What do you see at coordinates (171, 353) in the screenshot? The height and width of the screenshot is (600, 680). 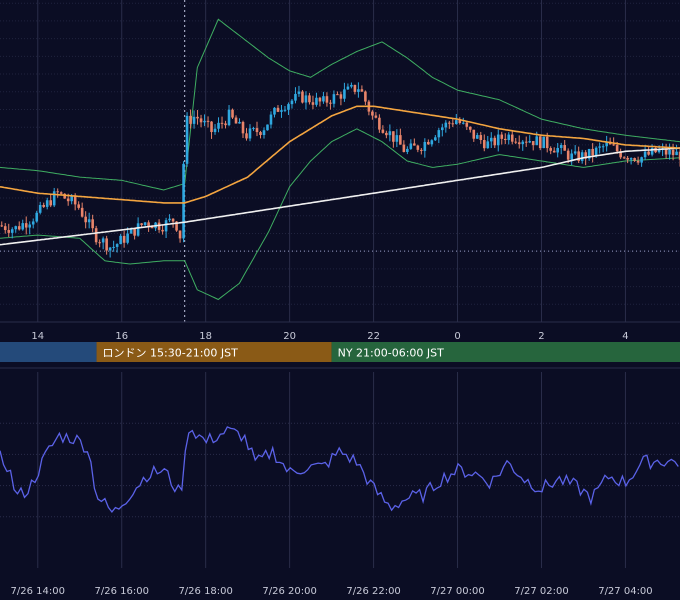 I see `session-label: ロンドン 15:30-21:00 JST` at bounding box center [171, 353].